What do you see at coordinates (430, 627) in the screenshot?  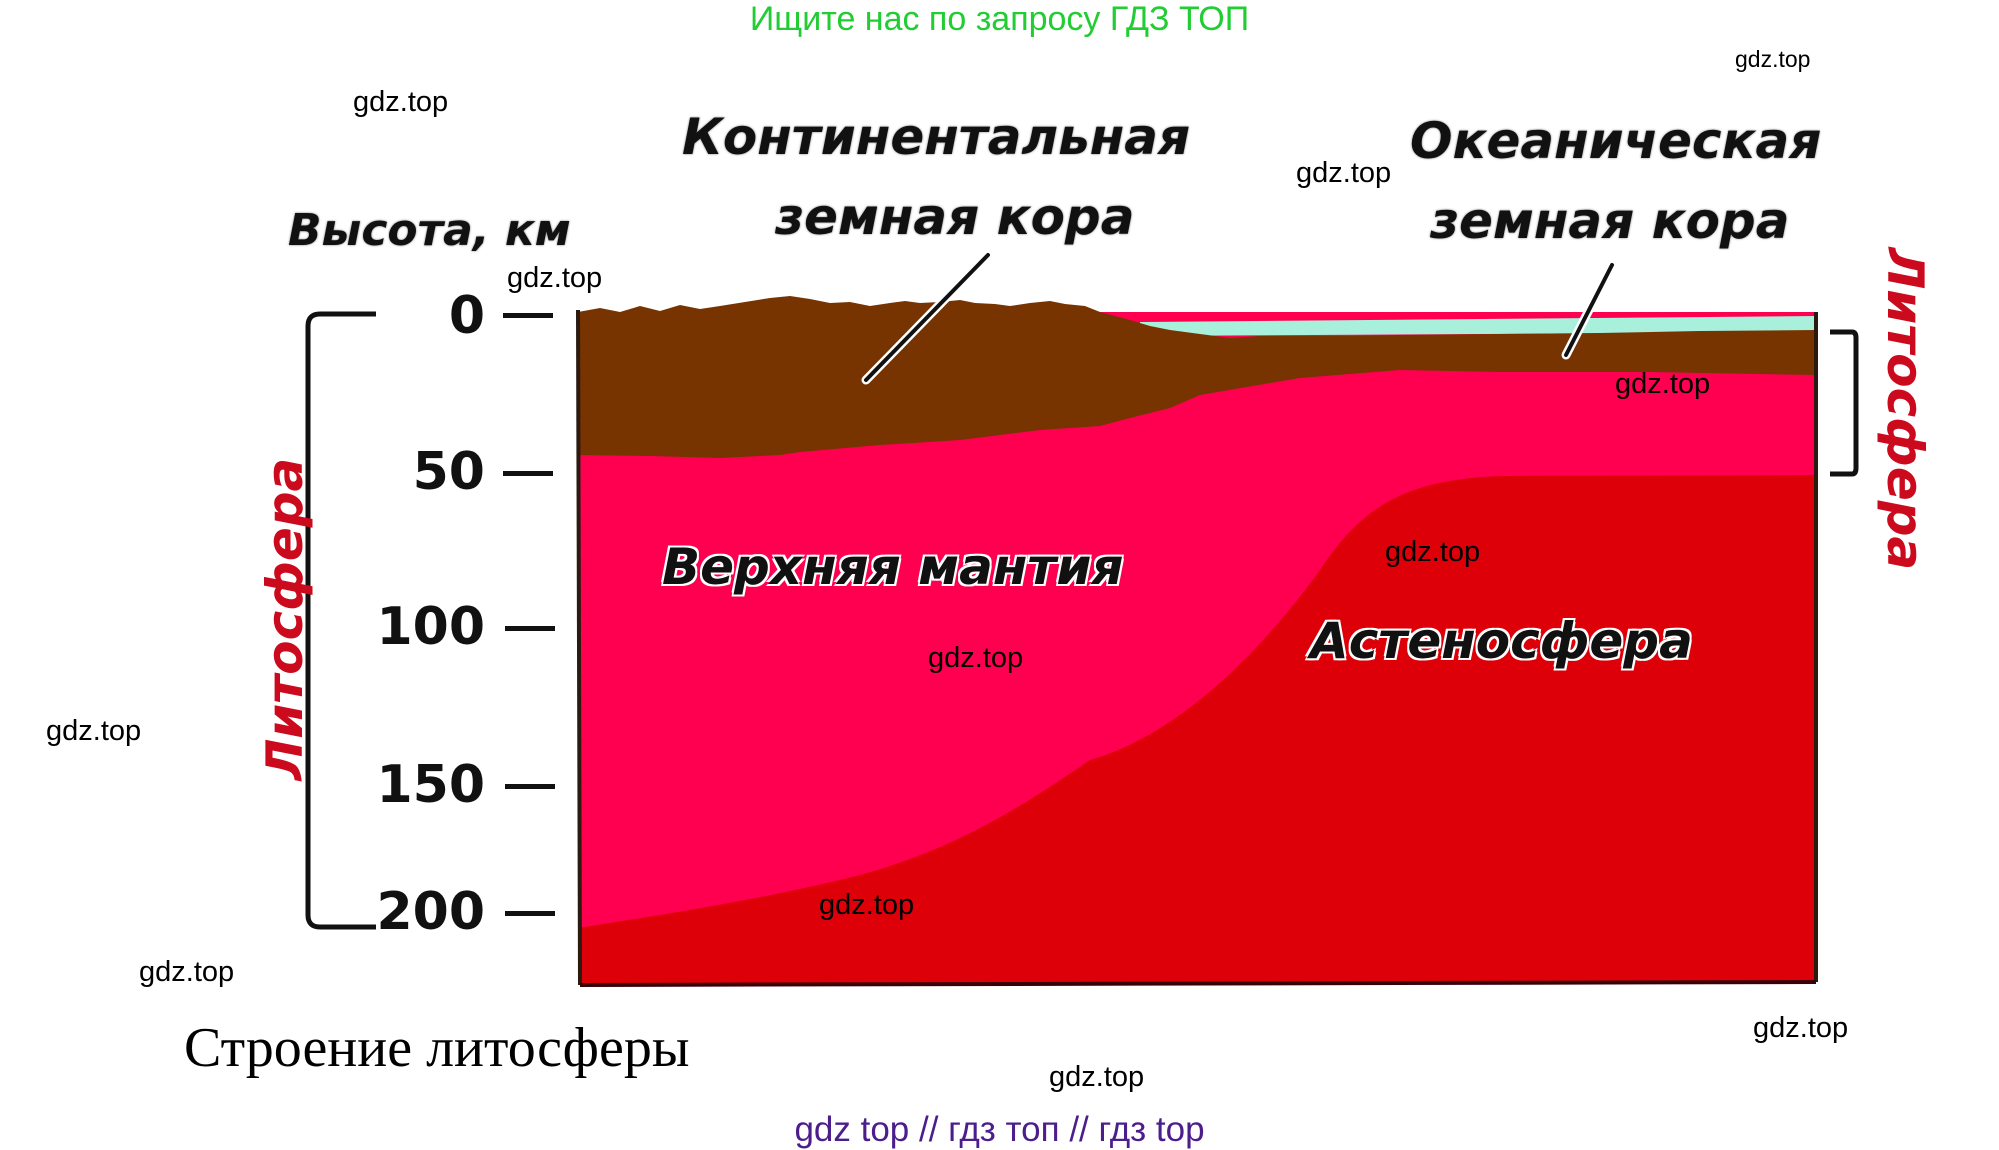 I see `tick-100: 100` at bounding box center [430, 627].